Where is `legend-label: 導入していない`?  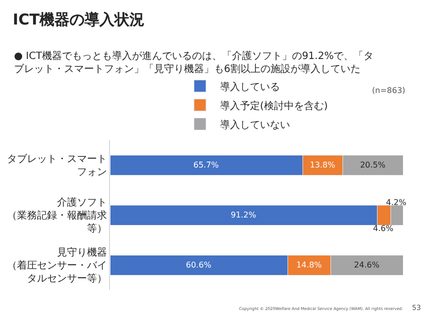 legend-label: 導入していない is located at coordinates (255, 124).